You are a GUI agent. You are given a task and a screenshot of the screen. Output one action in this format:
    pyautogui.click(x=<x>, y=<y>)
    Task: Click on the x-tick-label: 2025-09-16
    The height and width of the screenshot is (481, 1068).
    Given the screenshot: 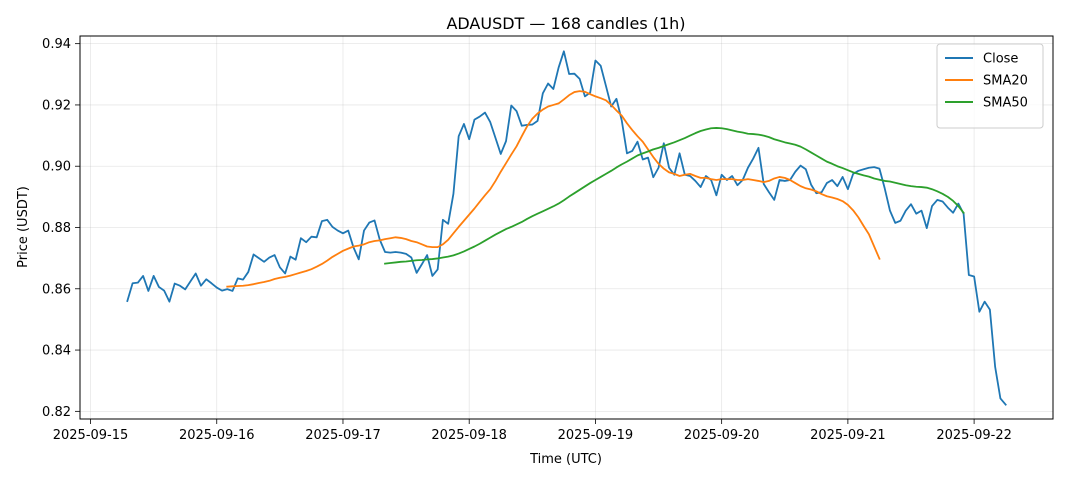 What is the action you would take?
    pyautogui.click(x=217, y=435)
    